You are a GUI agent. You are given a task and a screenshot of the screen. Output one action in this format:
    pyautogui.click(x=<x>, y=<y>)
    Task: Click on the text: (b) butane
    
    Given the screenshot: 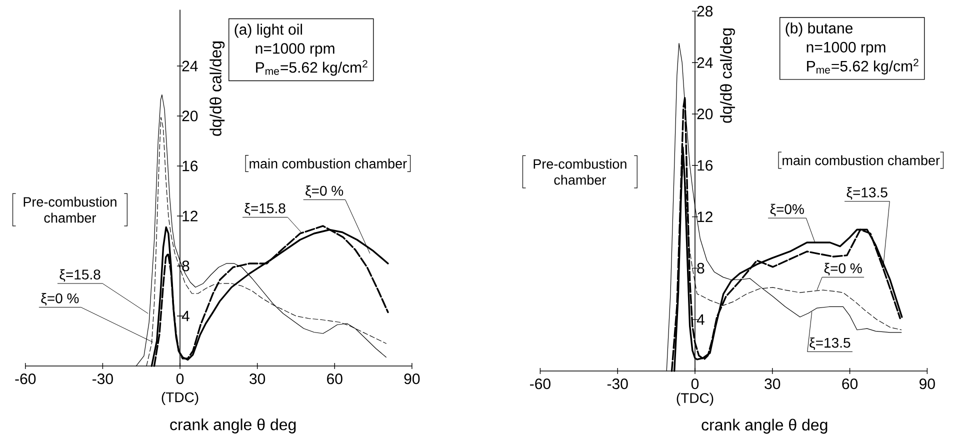 What is the action you would take?
    pyautogui.click(x=819, y=29)
    